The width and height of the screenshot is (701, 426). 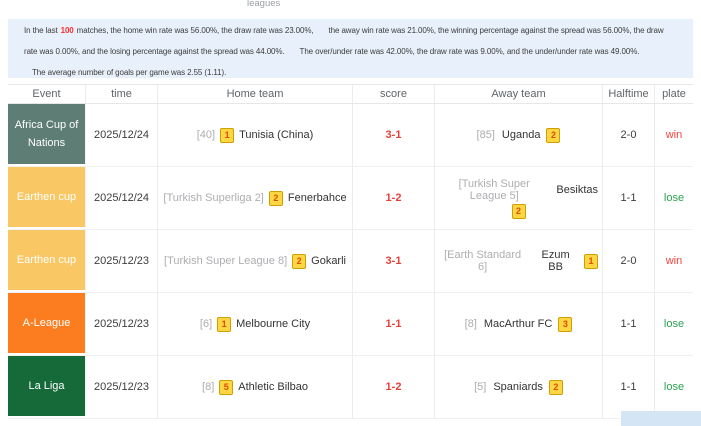 I want to click on home-team-name: Fenerbahce, so click(x=317, y=198).